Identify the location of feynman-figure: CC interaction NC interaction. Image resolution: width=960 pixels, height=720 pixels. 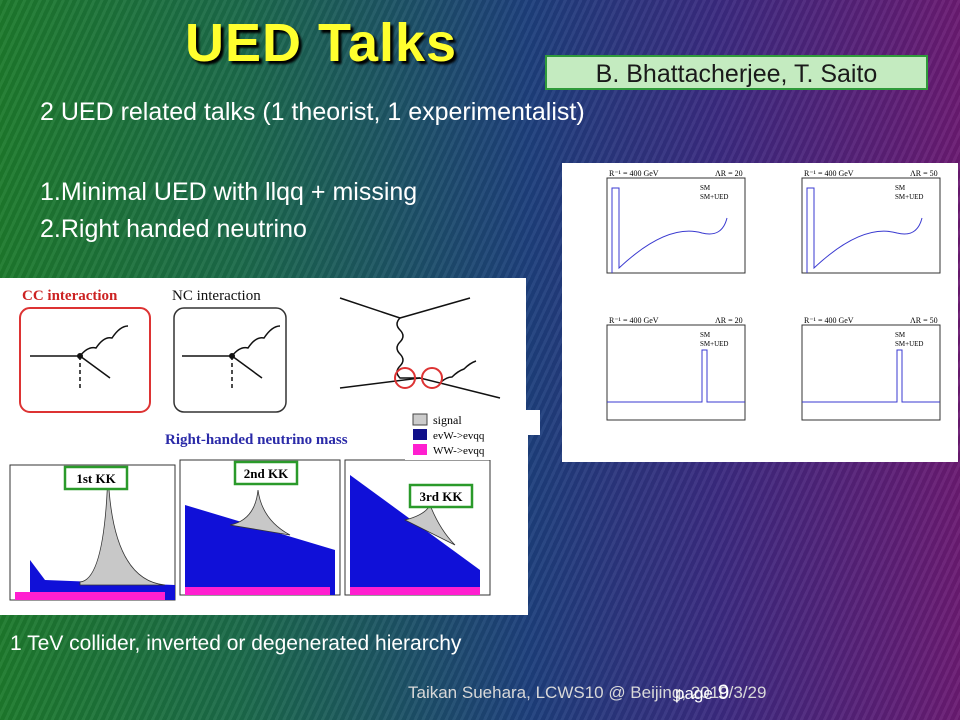
(263, 354).